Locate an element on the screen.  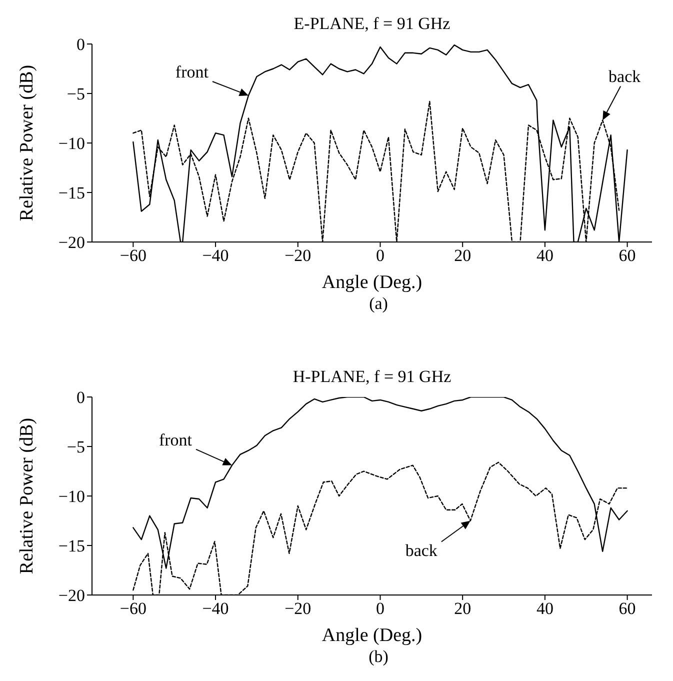
text: (b) is located at coordinates (379, 657).